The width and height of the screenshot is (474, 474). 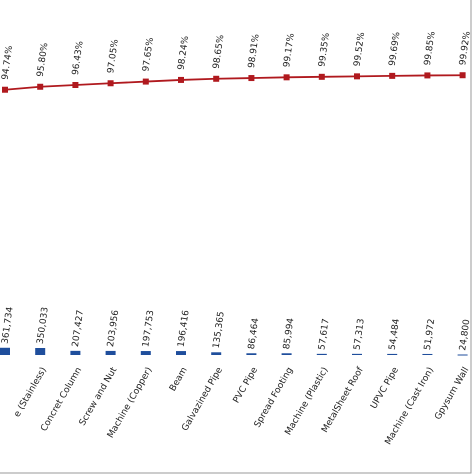 I want to click on bar-value-label: 85,994, so click(x=289, y=333).